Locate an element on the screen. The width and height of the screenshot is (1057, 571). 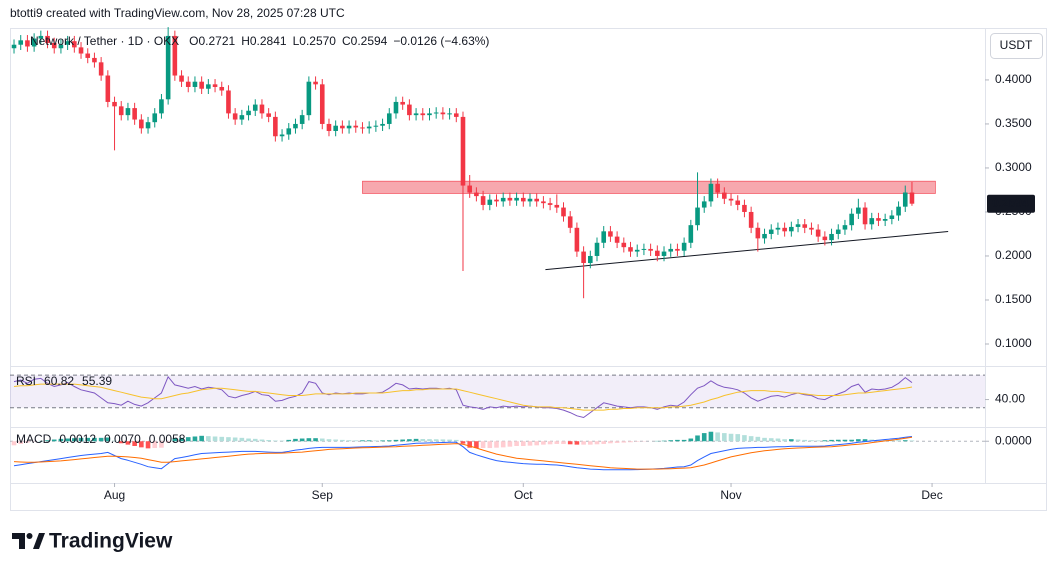
legend-text: 0.2594 is located at coordinates (369, 41).